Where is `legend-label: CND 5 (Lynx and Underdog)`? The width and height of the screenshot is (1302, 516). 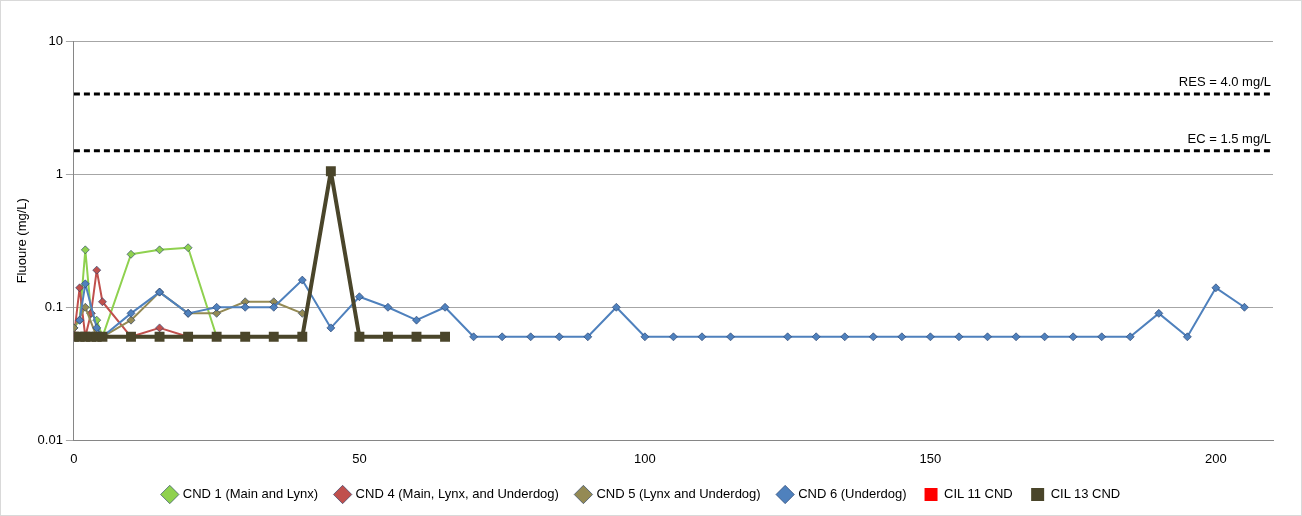
legend-label: CND 5 (Lynx and Underdog) is located at coordinates (678, 494).